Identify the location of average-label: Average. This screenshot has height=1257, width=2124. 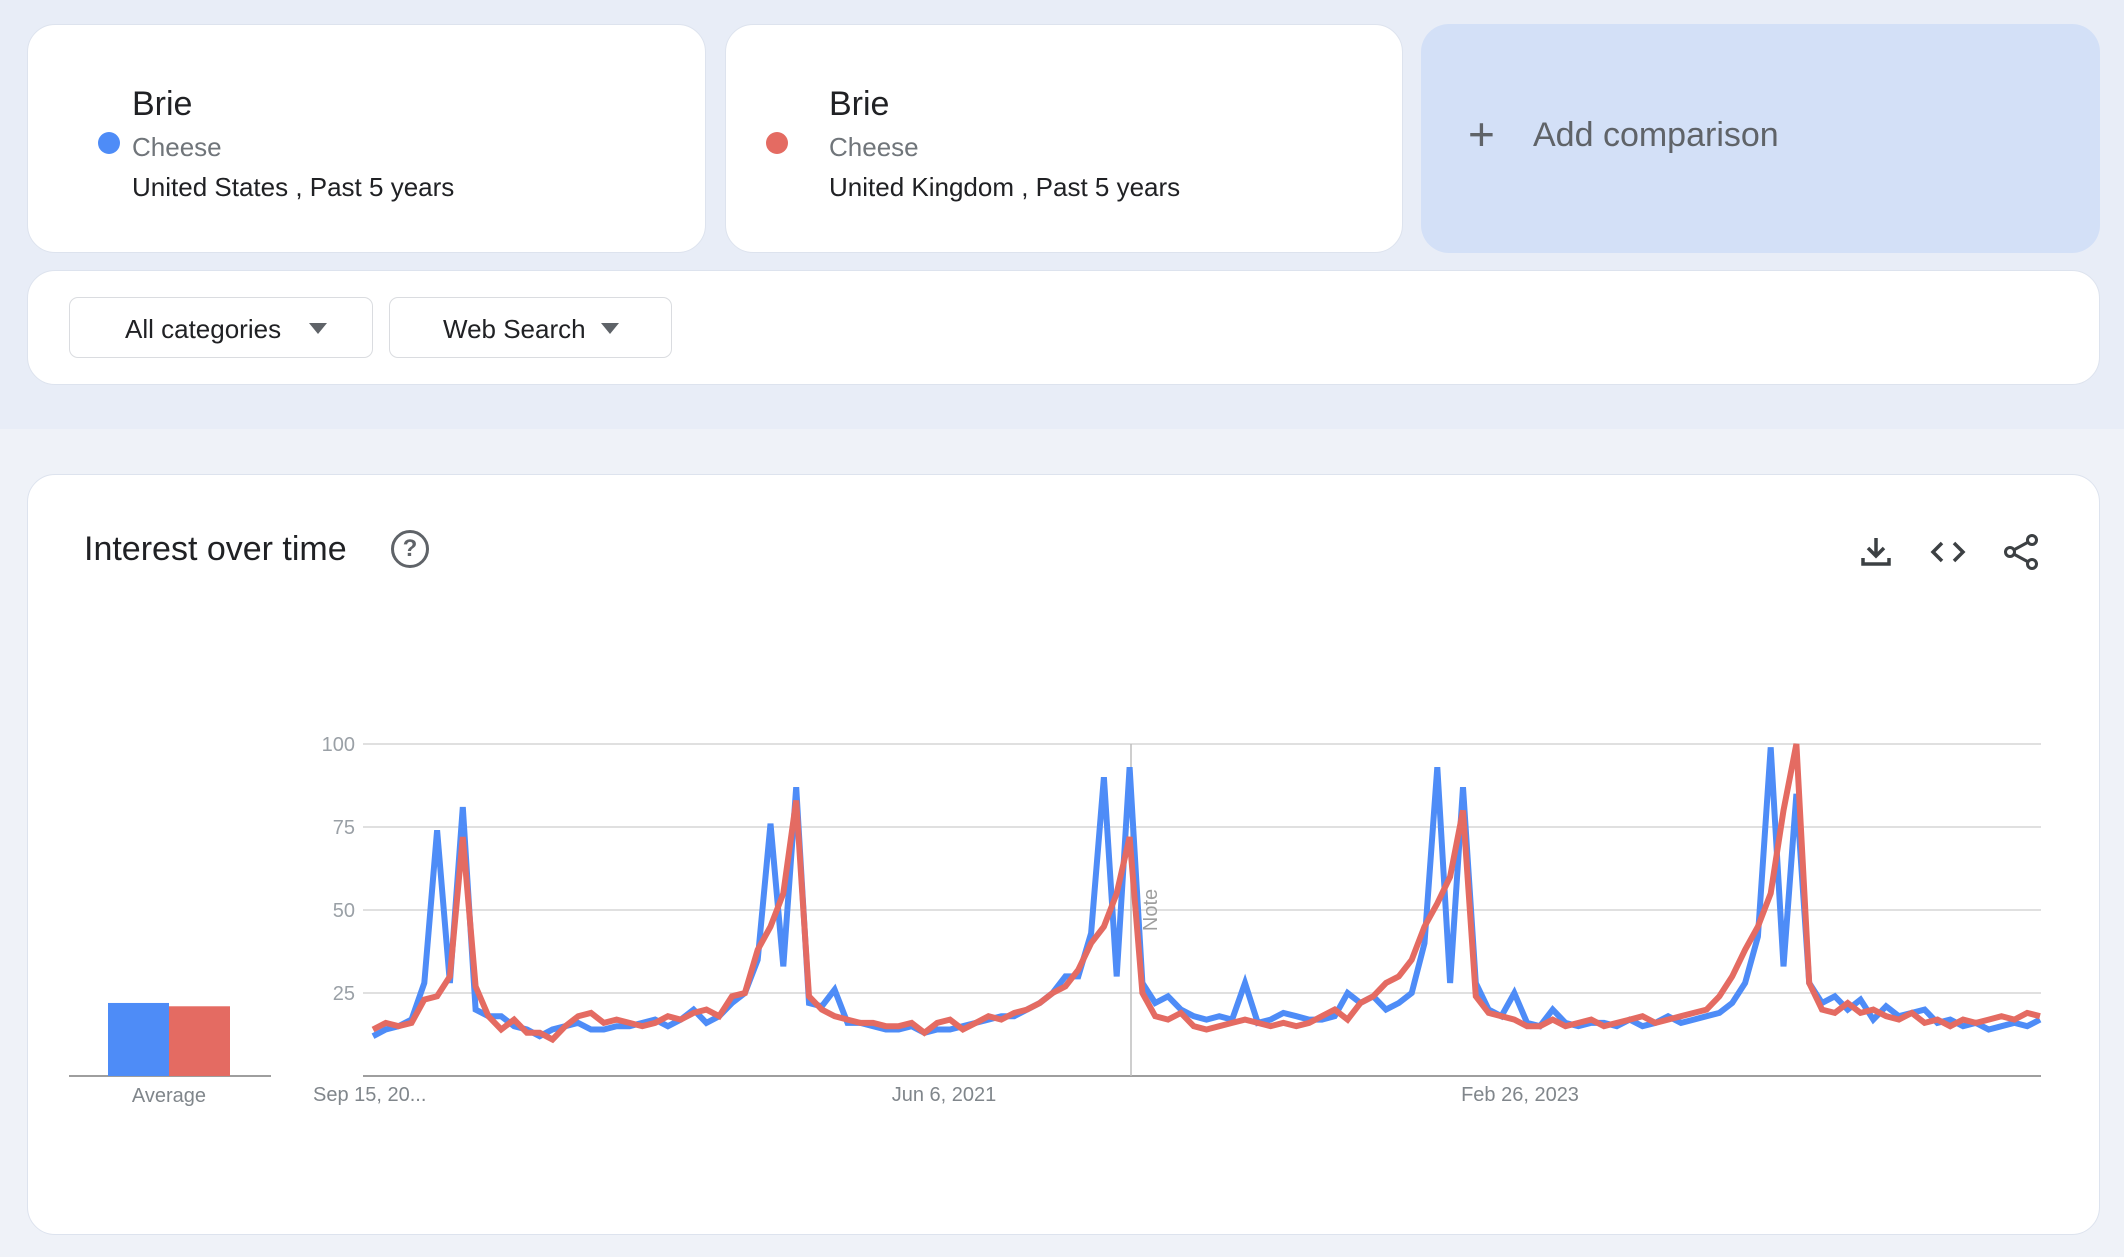
(169, 1096).